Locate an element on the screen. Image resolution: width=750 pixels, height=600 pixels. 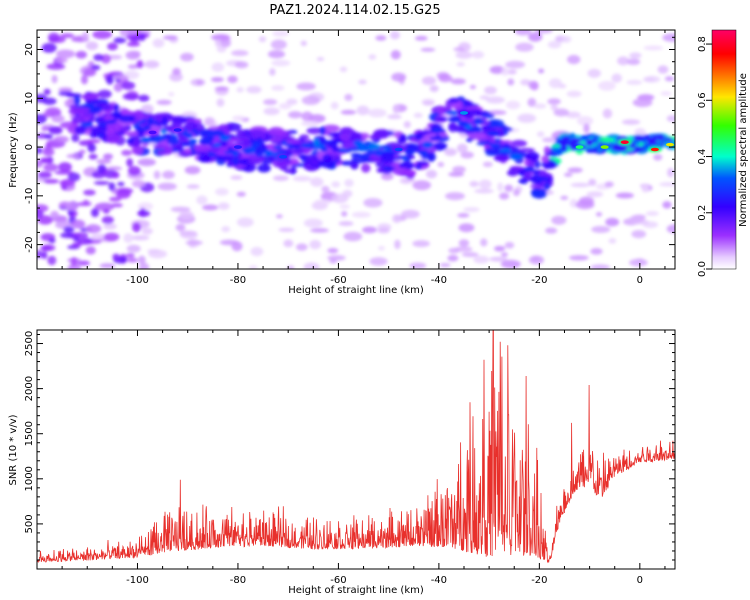
snr-tick-label-4: 2500 is located at coordinates (29, 343).